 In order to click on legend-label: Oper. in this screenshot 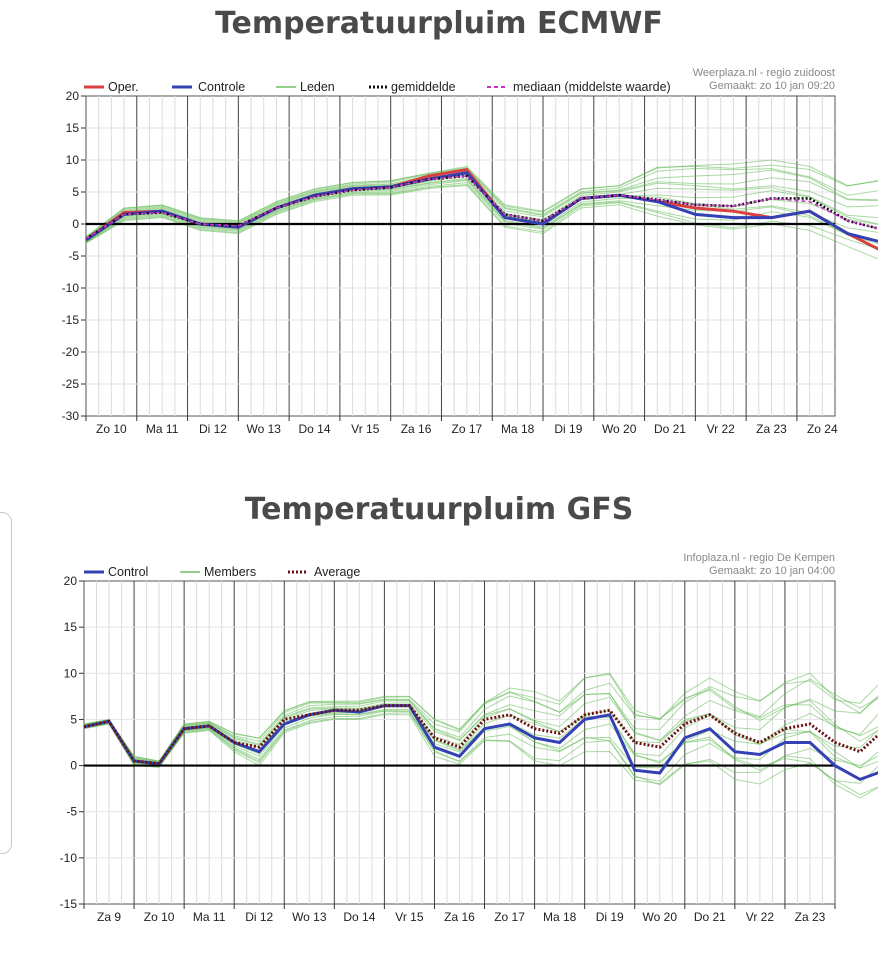, I will do `click(123, 87)`.